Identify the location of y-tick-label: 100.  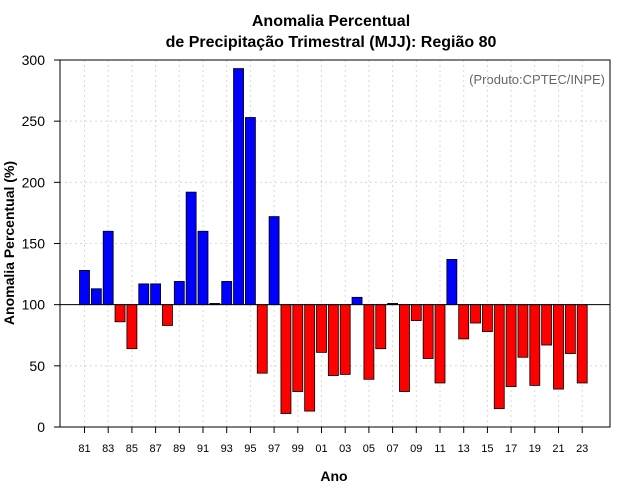
(34, 305).